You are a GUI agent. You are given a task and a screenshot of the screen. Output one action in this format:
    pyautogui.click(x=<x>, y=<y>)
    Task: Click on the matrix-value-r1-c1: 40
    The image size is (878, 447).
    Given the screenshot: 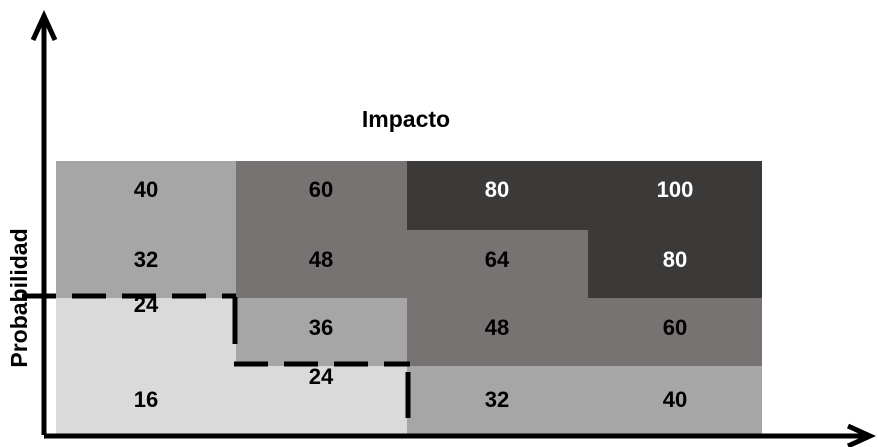 What is the action you would take?
    pyautogui.click(x=146, y=189)
    